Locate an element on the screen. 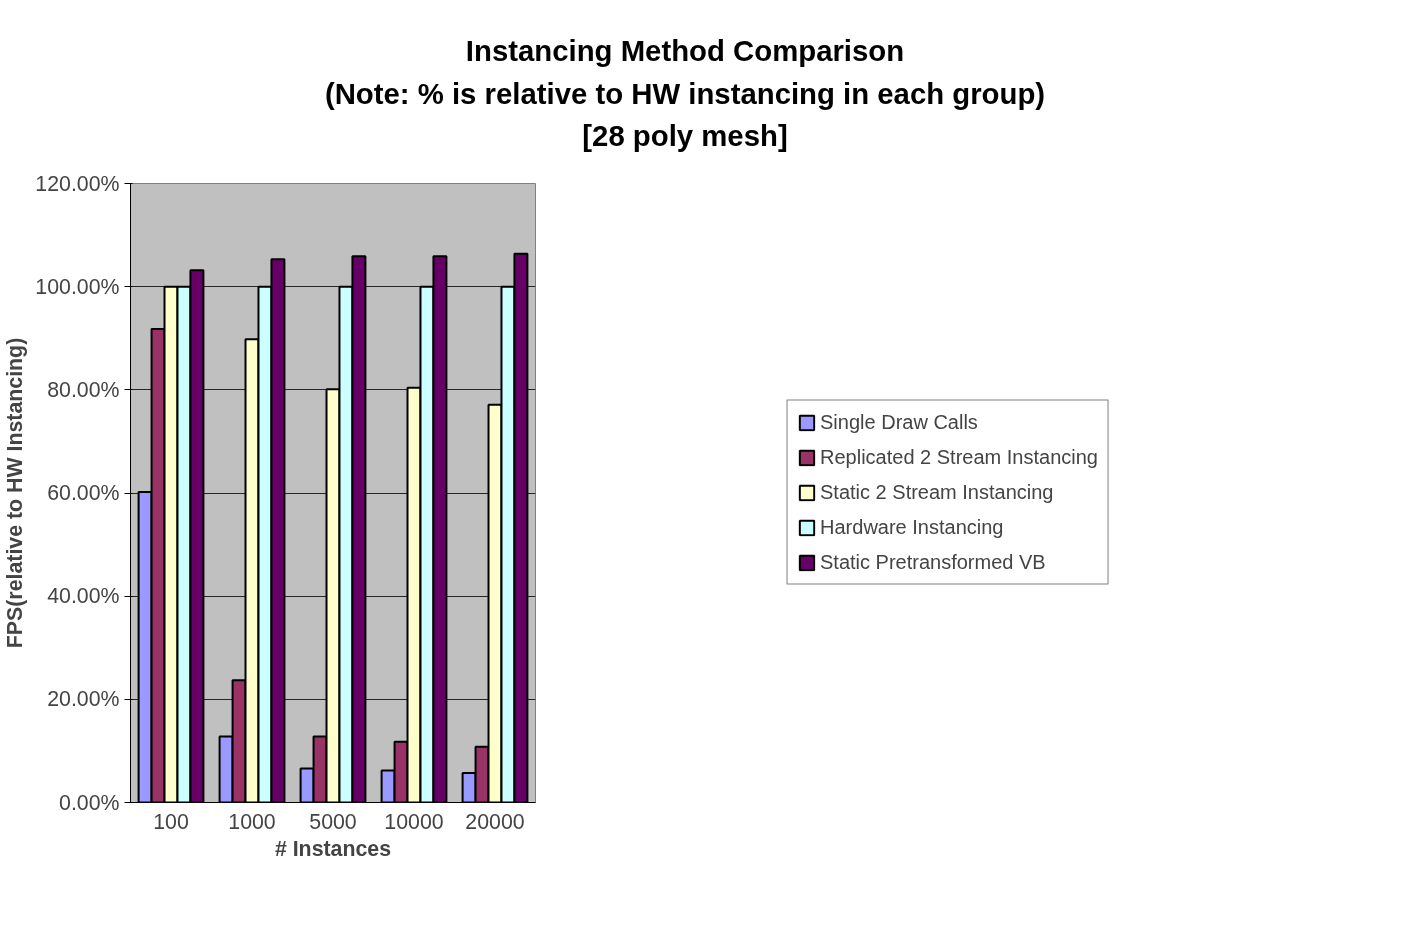 The height and width of the screenshot is (950, 1409). y-tick-label: 120.00% is located at coordinates (77, 183).